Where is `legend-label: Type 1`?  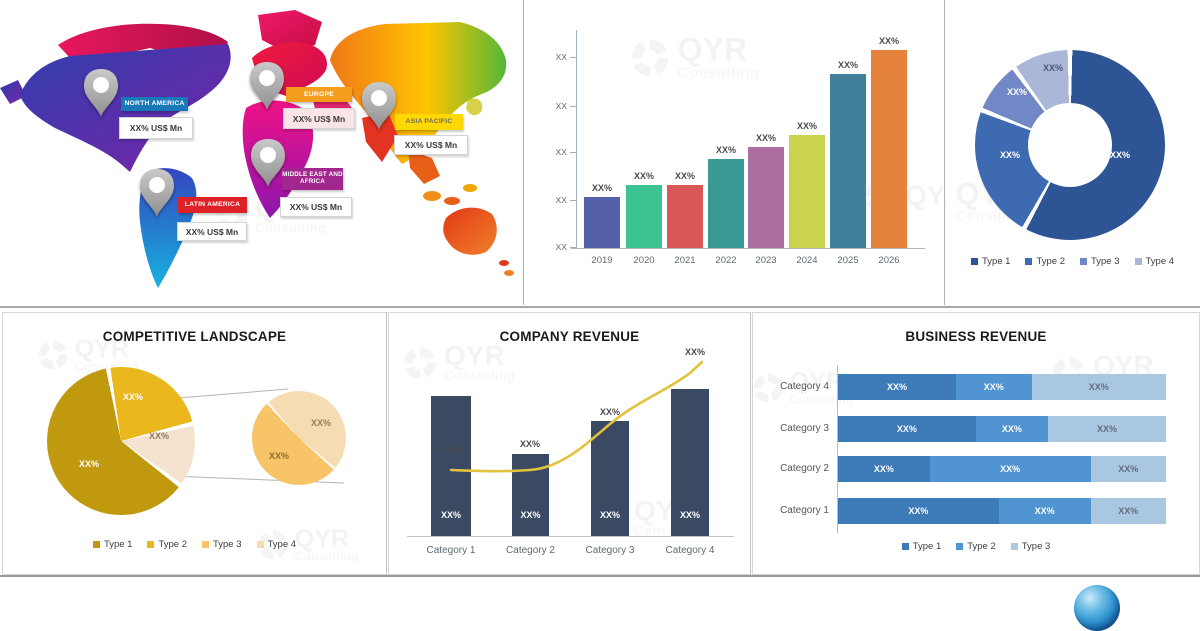
legend-label: Type 1 is located at coordinates (118, 544).